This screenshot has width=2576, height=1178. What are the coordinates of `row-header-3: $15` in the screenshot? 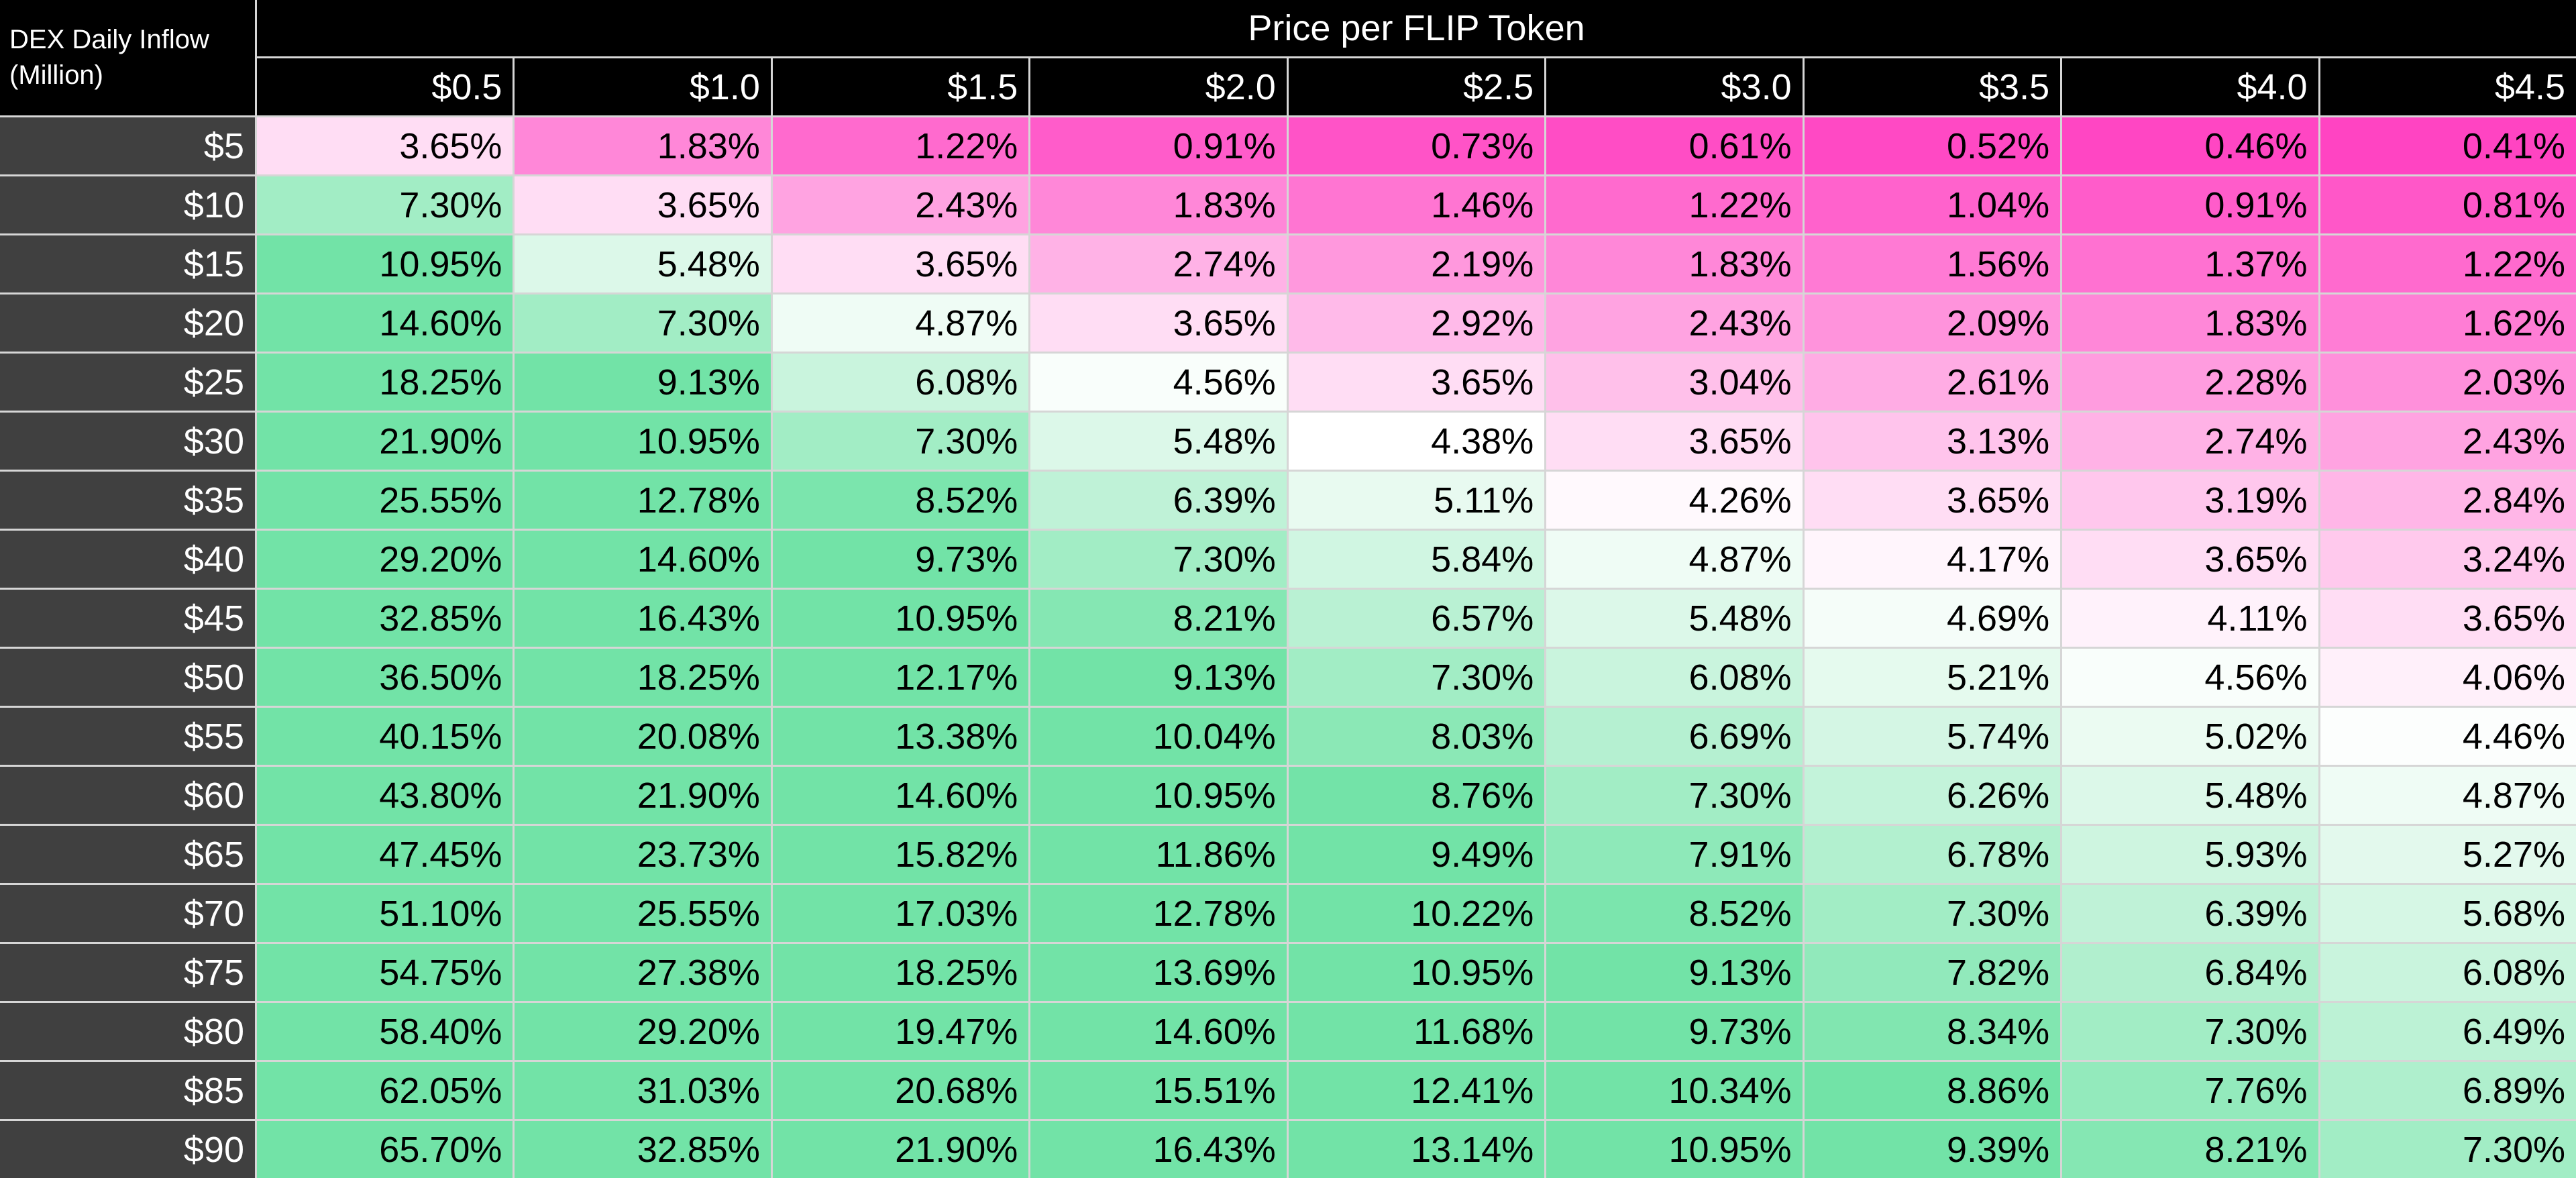 It's located at (127, 263).